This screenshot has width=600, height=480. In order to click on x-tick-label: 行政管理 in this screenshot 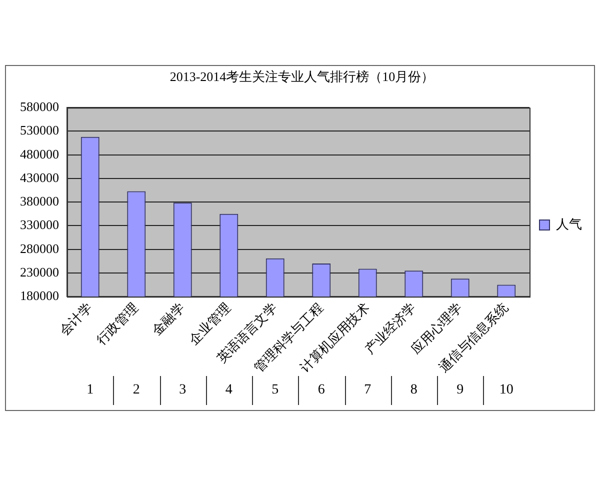, I will do `click(117, 324)`.